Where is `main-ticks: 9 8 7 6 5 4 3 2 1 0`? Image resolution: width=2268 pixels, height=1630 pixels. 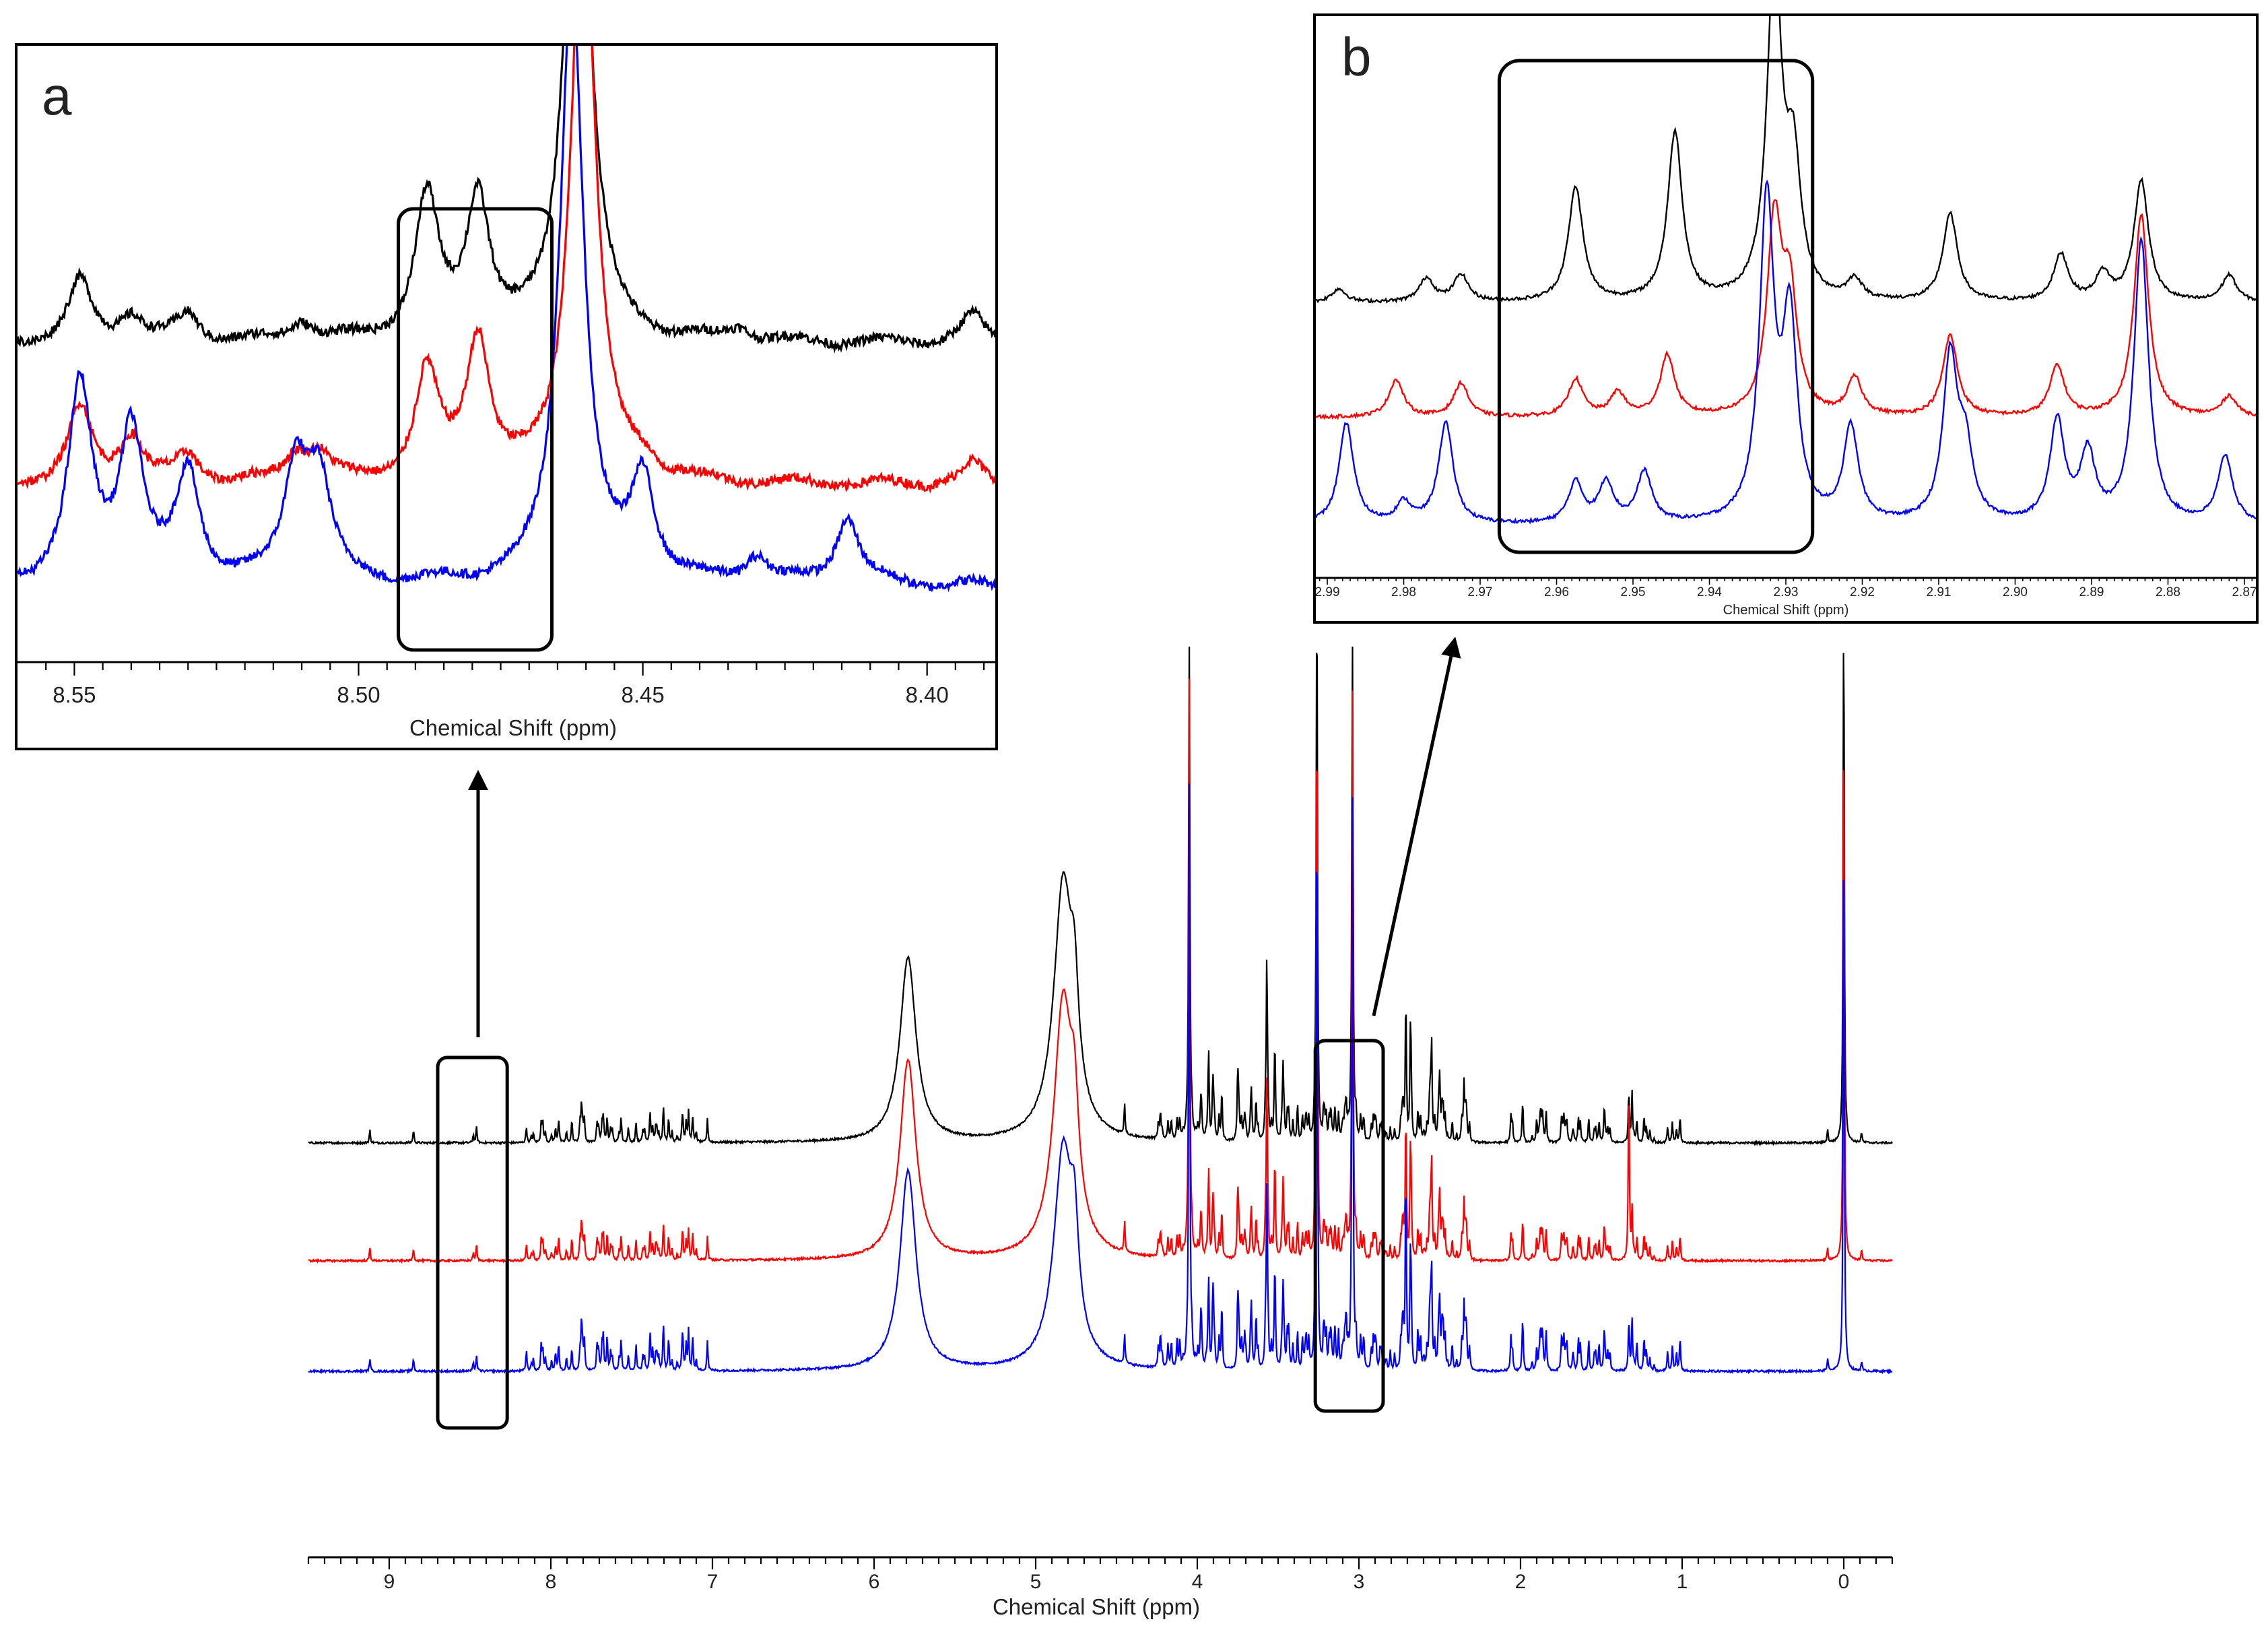 main-ticks: 9 8 7 6 5 4 3 2 1 0 is located at coordinates (1101, 1575).